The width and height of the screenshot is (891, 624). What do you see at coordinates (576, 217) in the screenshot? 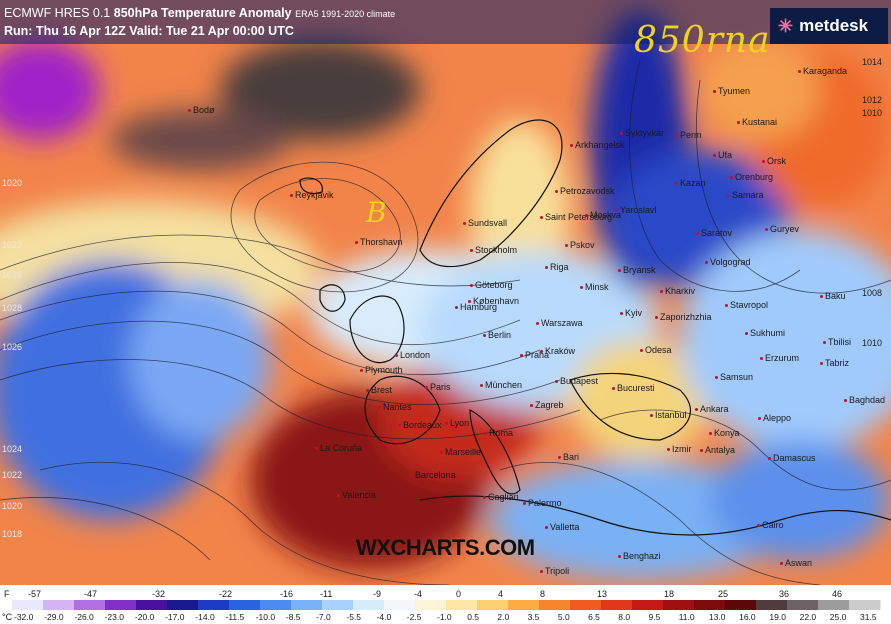
I see `city-label: Saint Petersburg` at bounding box center [576, 217].